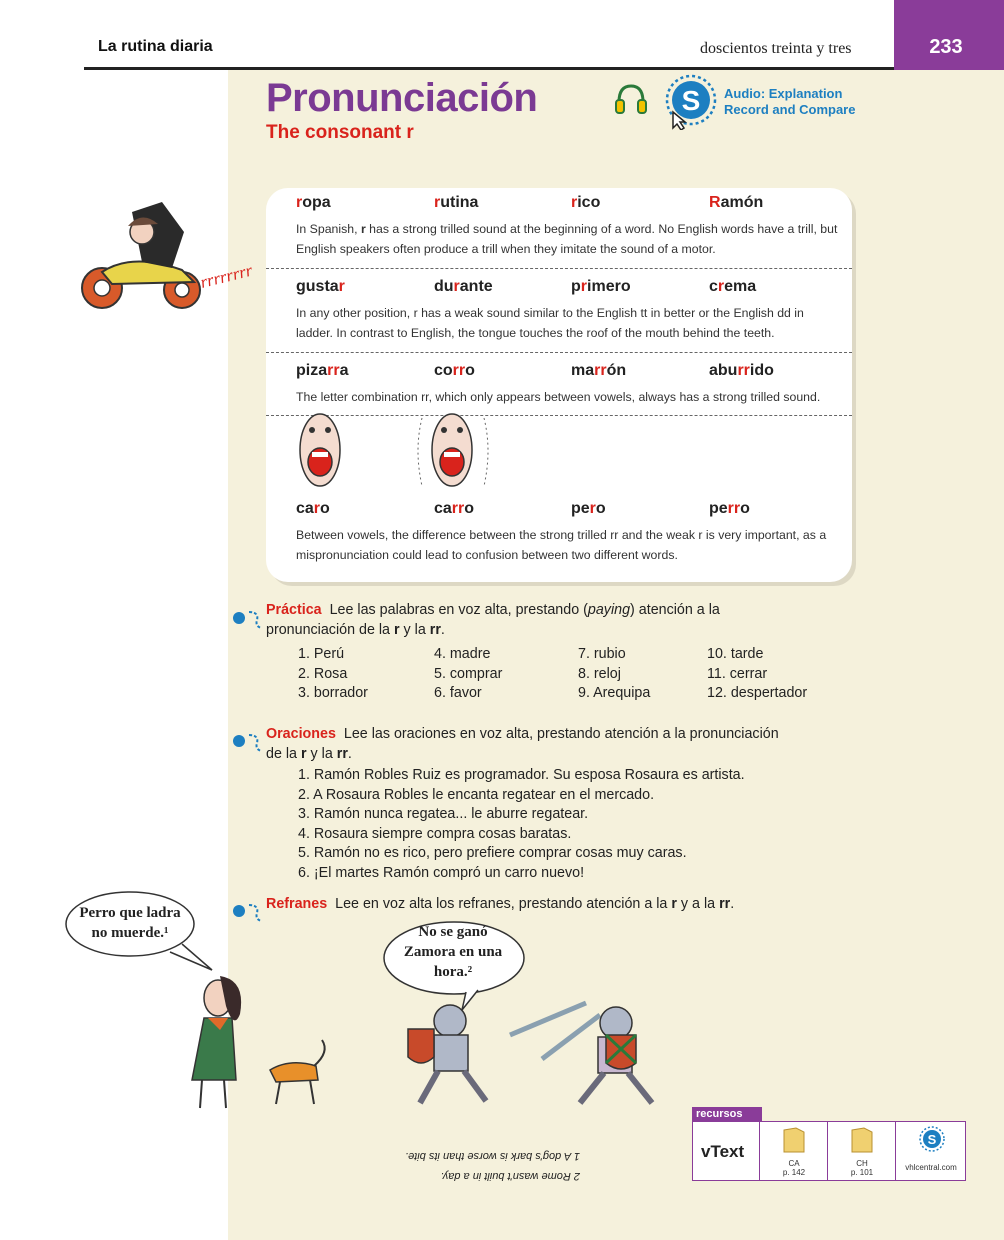 This screenshot has height=1240, width=1004. I want to click on folder-icon, so click(794, 1140).